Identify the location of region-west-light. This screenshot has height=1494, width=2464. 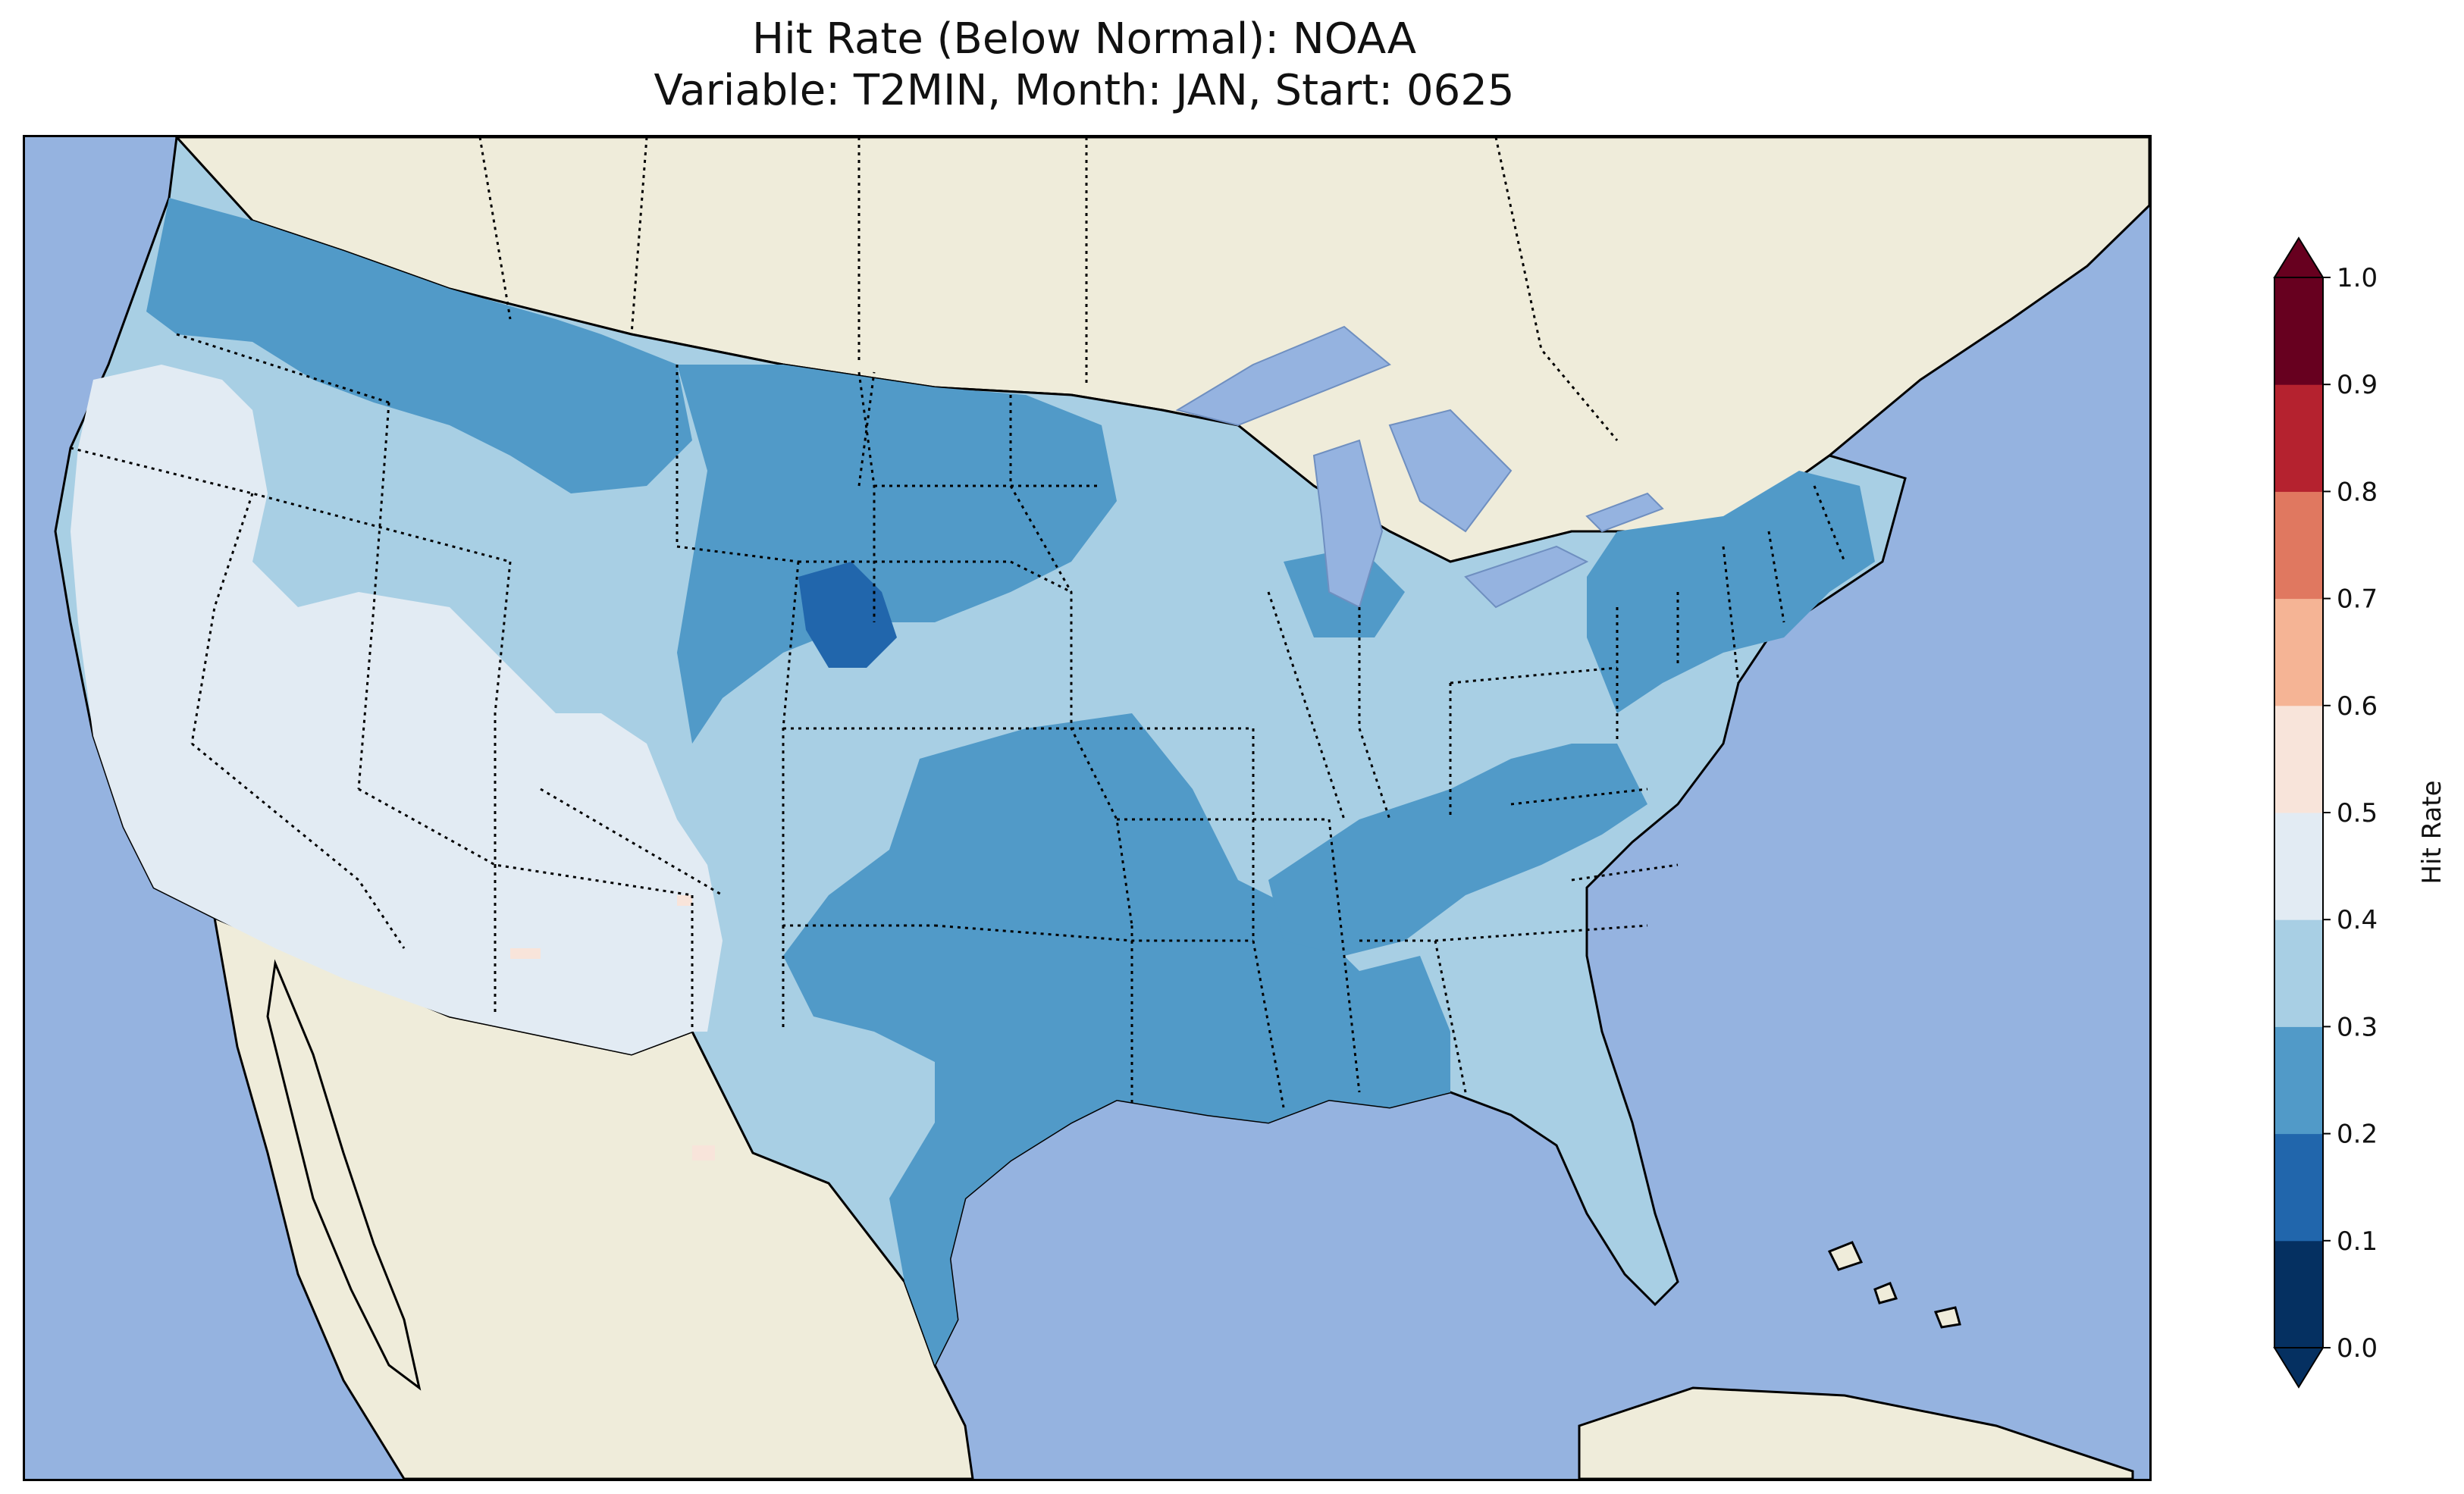
(397, 709).